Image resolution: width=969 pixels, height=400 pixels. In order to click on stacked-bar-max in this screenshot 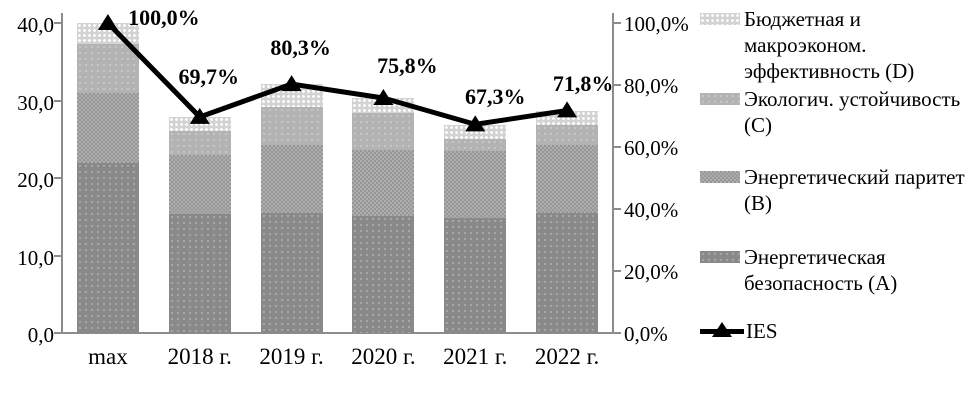, I will do `click(107, 178)`.